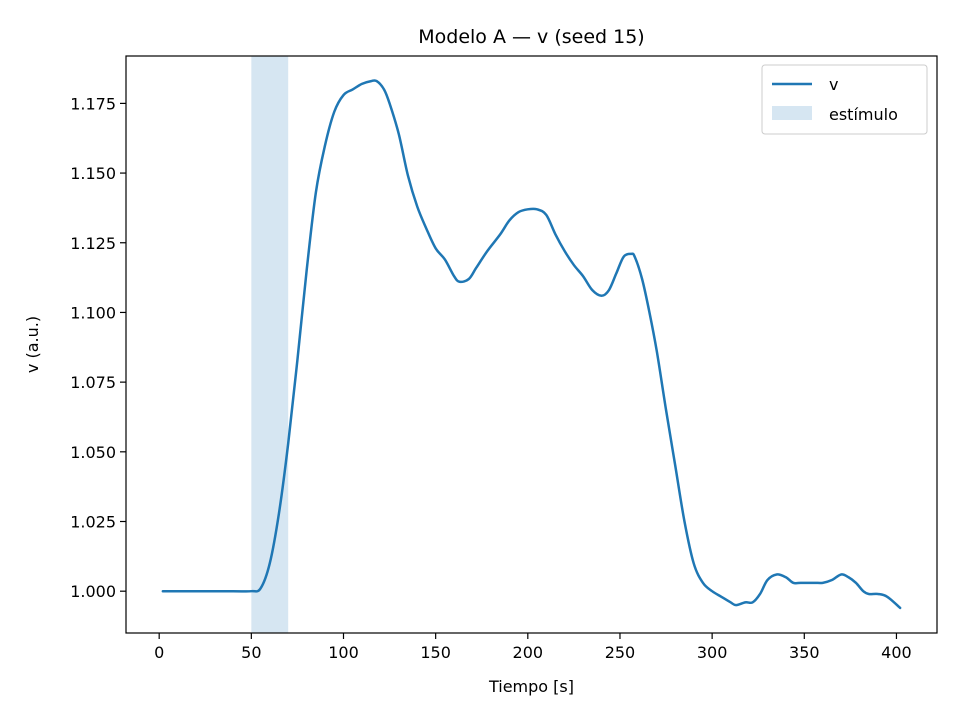  Describe the element at coordinates (528, 652) in the screenshot. I see `x-tick-label: 200` at that location.